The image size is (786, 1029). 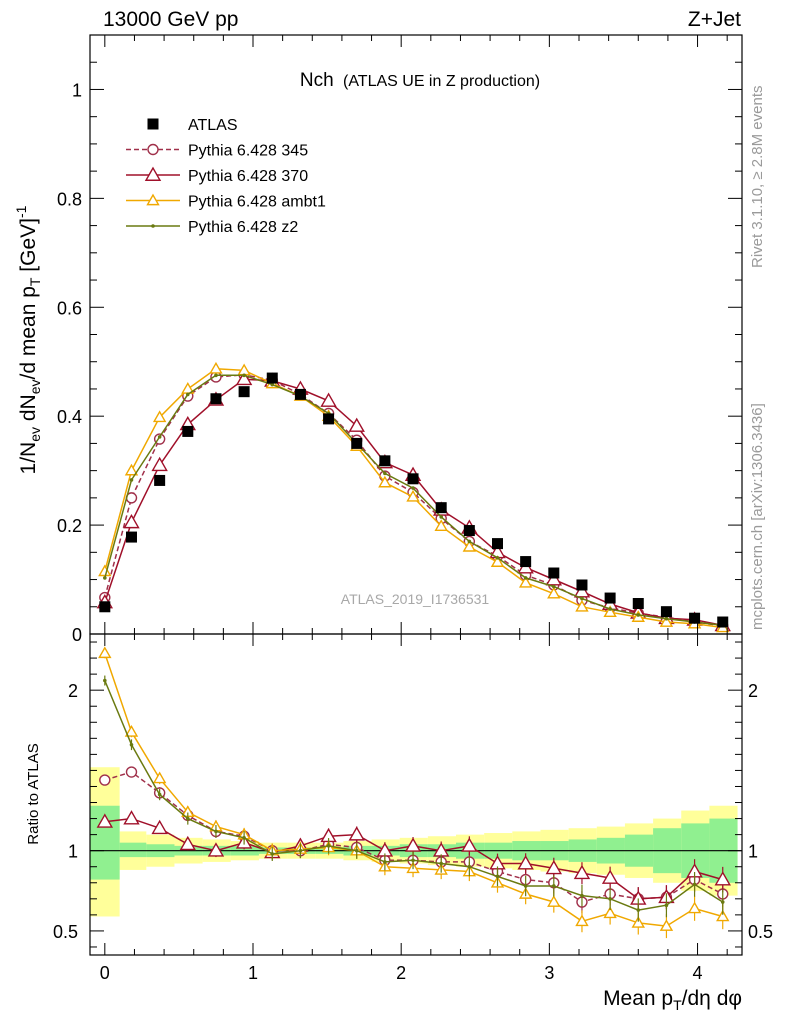 What do you see at coordinates (213, 125) in the screenshot?
I see `legend-label: ATLAS` at bounding box center [213, 125].